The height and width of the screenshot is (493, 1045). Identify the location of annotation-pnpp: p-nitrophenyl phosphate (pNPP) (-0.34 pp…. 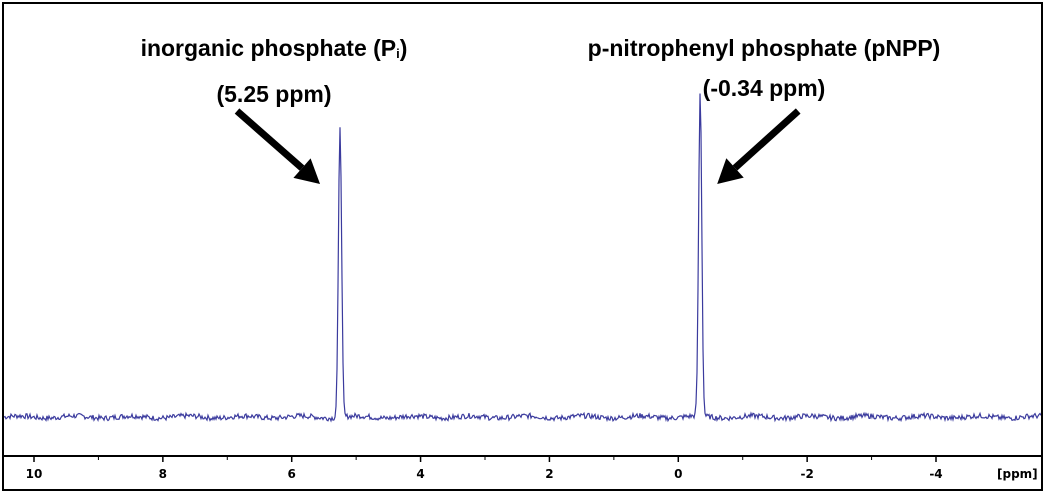
(764, 68).